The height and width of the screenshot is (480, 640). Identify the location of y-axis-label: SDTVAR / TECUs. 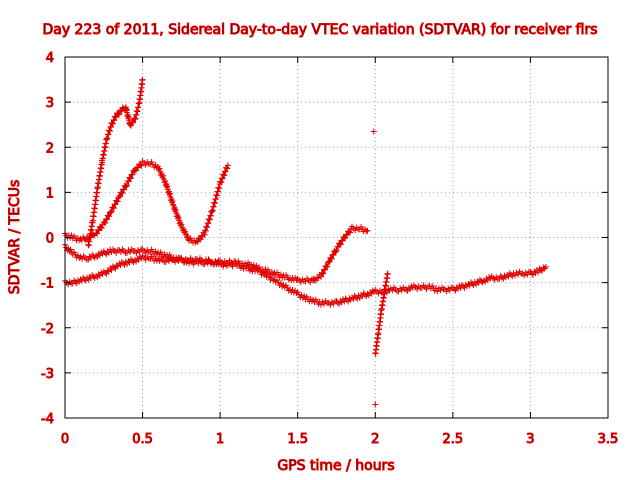
(15, 237).